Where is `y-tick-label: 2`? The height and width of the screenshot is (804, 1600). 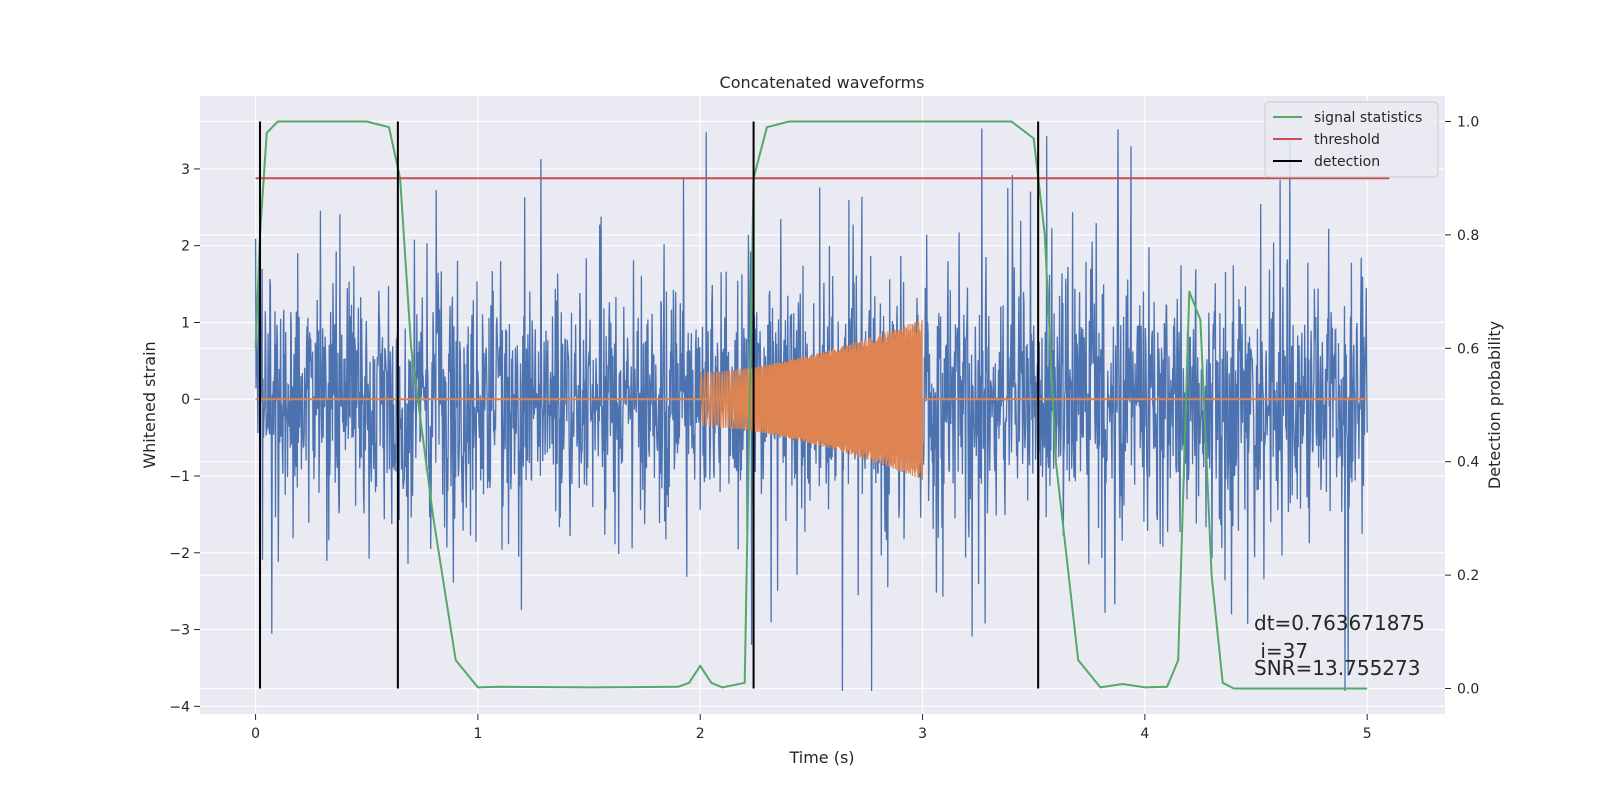
y-tick-label: 2 is located at coordinates (185, 247).